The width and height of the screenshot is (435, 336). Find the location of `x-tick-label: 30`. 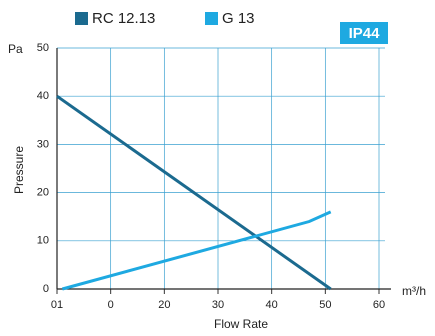

x-tick-label: 30 is located at coordinates (218, 305).